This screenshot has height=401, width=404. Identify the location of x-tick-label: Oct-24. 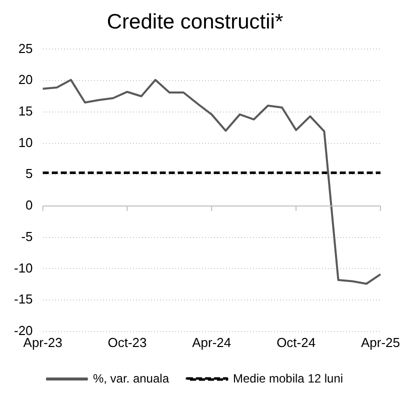
(296, 342).